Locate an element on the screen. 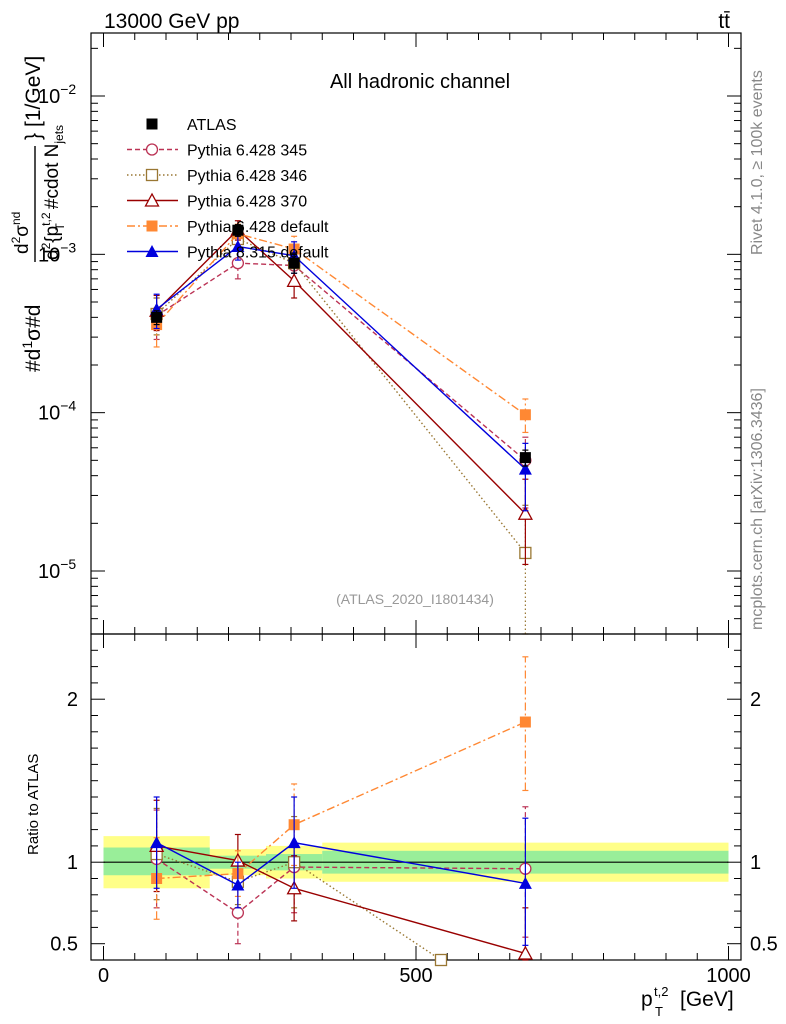 This screenshot has width=786, height=1024. main-line-py8 is located at coordinates (341, 357).